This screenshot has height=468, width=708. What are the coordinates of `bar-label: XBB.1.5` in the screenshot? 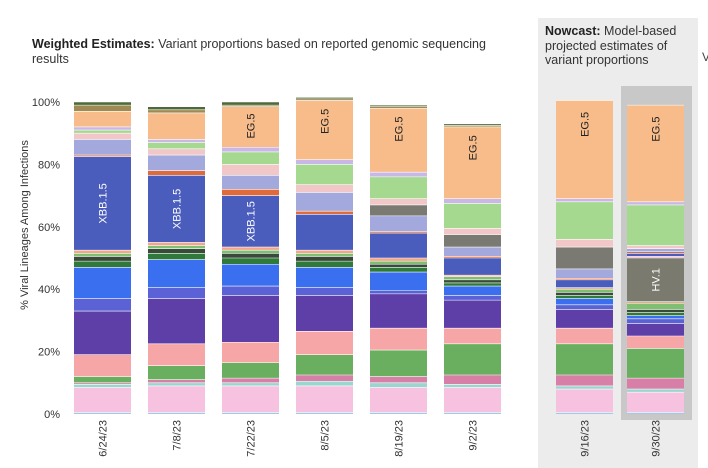 It's located at (178, 209).